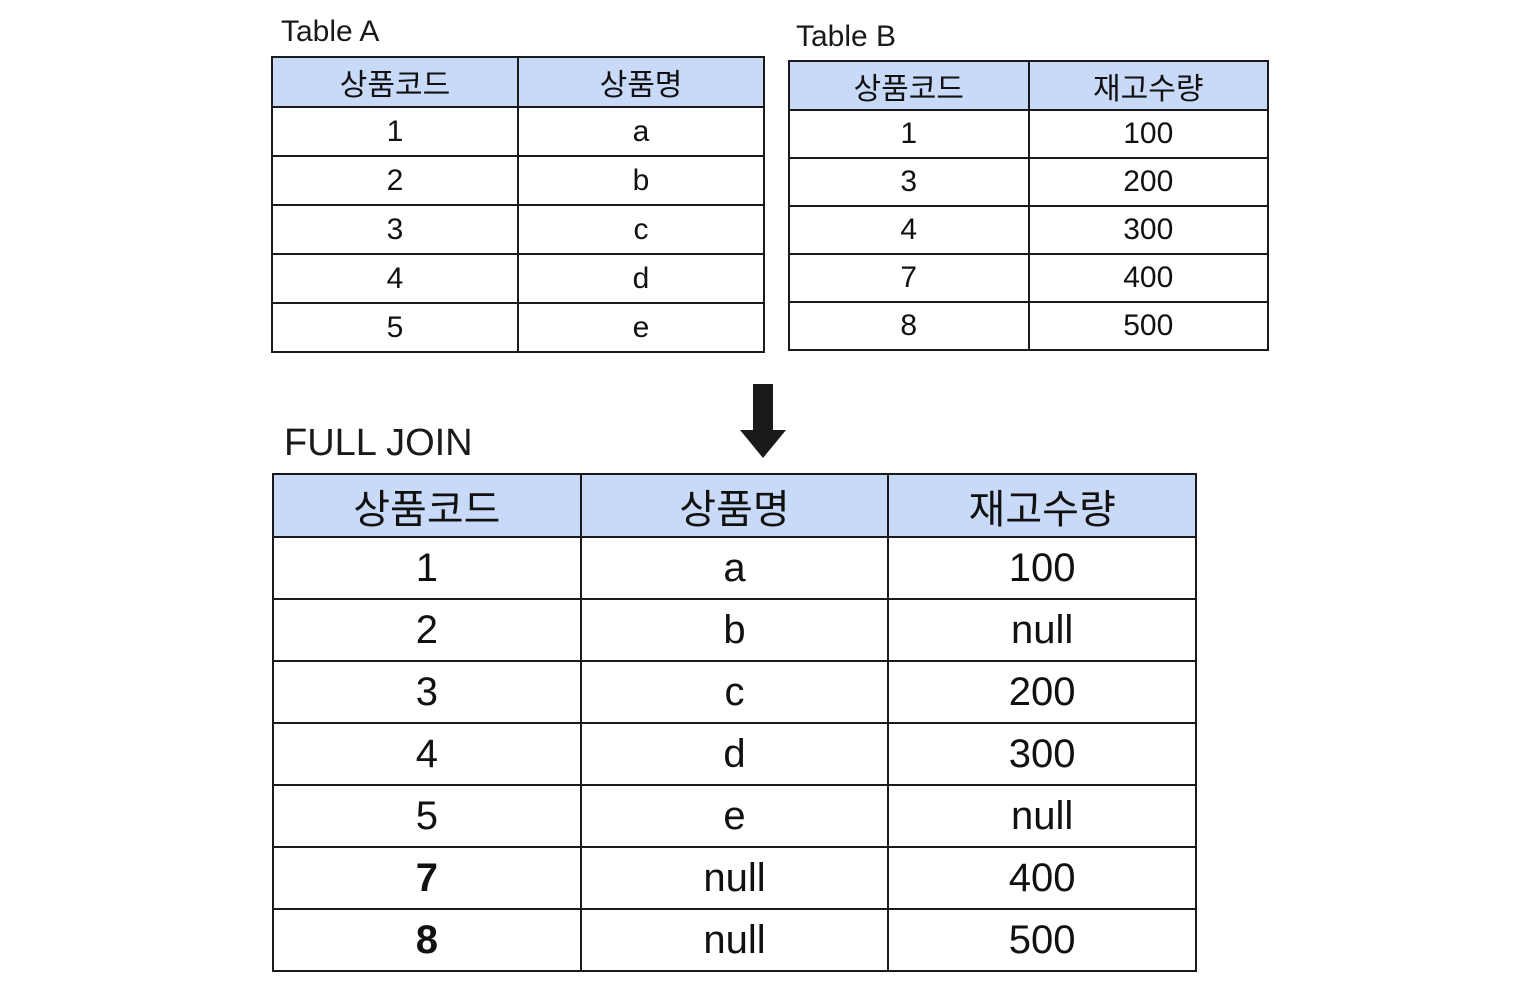 This screenshot has height=991, width=1536. I want to click on table-header-row: 상품코드 재고수량, so click(1028, 85).